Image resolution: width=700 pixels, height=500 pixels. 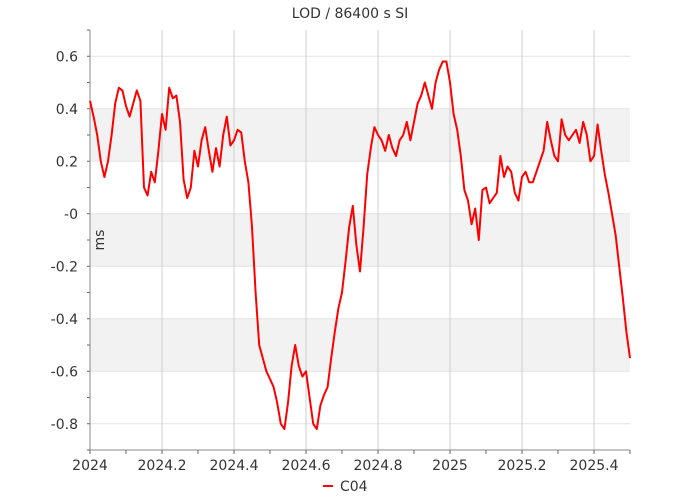 What do you see at coordinates (64, 425) in the screenshot?
I see `y-tick-label: -0.8` at bounding box center [64, 425].